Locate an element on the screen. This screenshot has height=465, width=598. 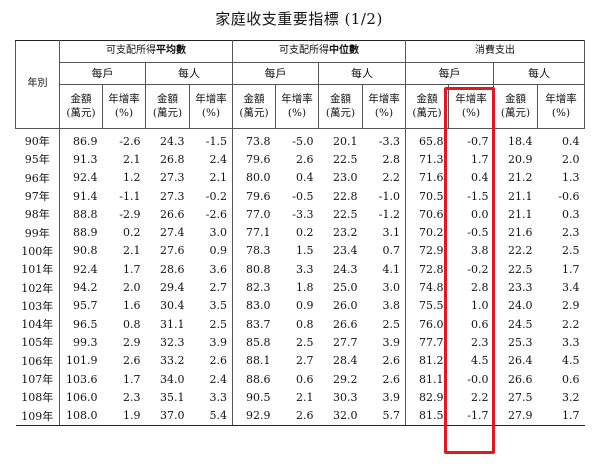
page-title: 家庭收支重要指標 (1/2) is located at coordinates (299, 19).